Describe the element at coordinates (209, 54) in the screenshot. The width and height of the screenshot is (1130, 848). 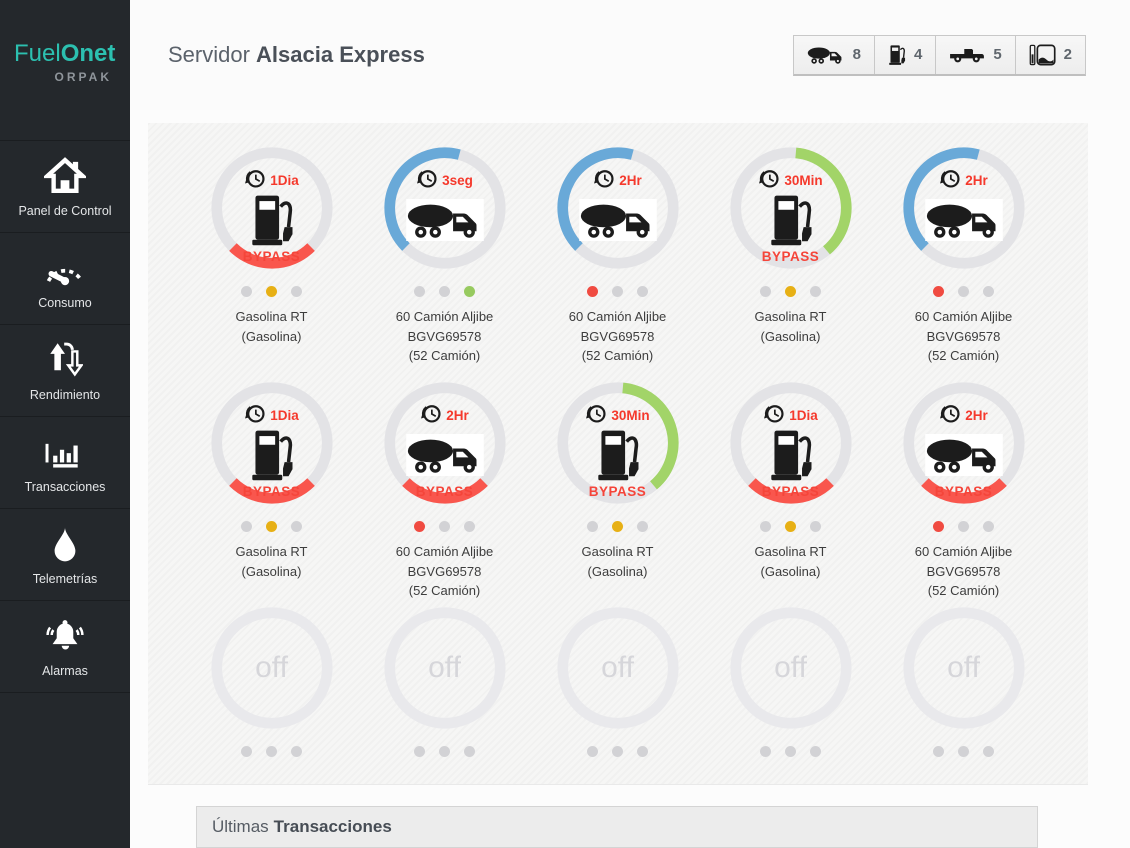
I see `title-prefix: Servidor` at that location.